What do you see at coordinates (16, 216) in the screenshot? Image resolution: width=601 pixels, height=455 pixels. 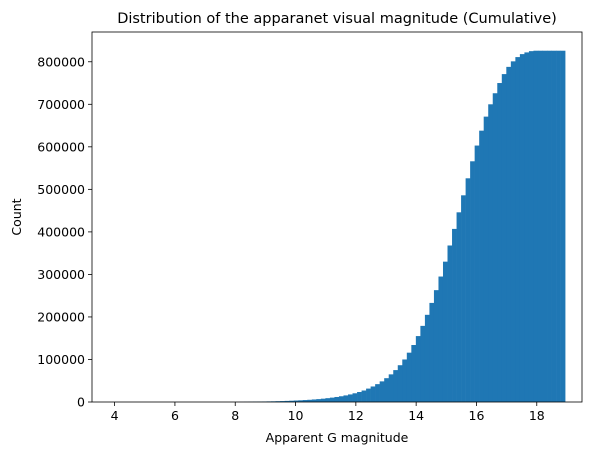 I see `y-axis-label: Count` at bounding box center [16, 216].